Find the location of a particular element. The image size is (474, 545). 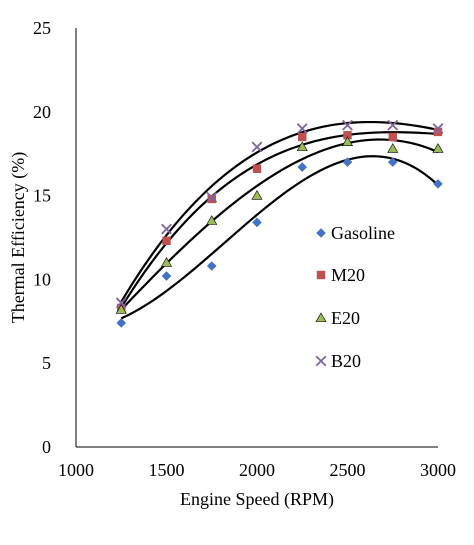

y-axis-title: Thermal Efficiency (%) is located at coordinates (18, 238).